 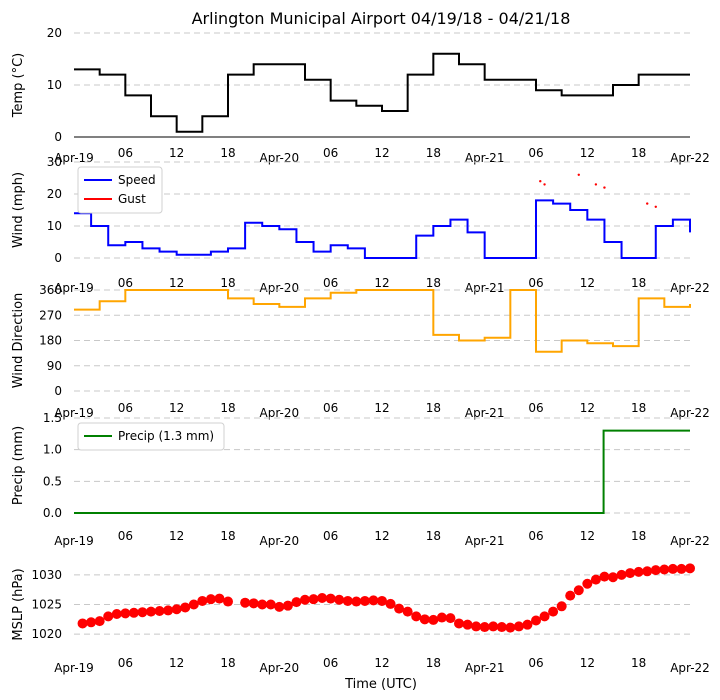 What do you see at coordinates (18, 210) in the screenshot?
I see `y-axis-label: Wind (mph)` at bounding box center [18, 210].